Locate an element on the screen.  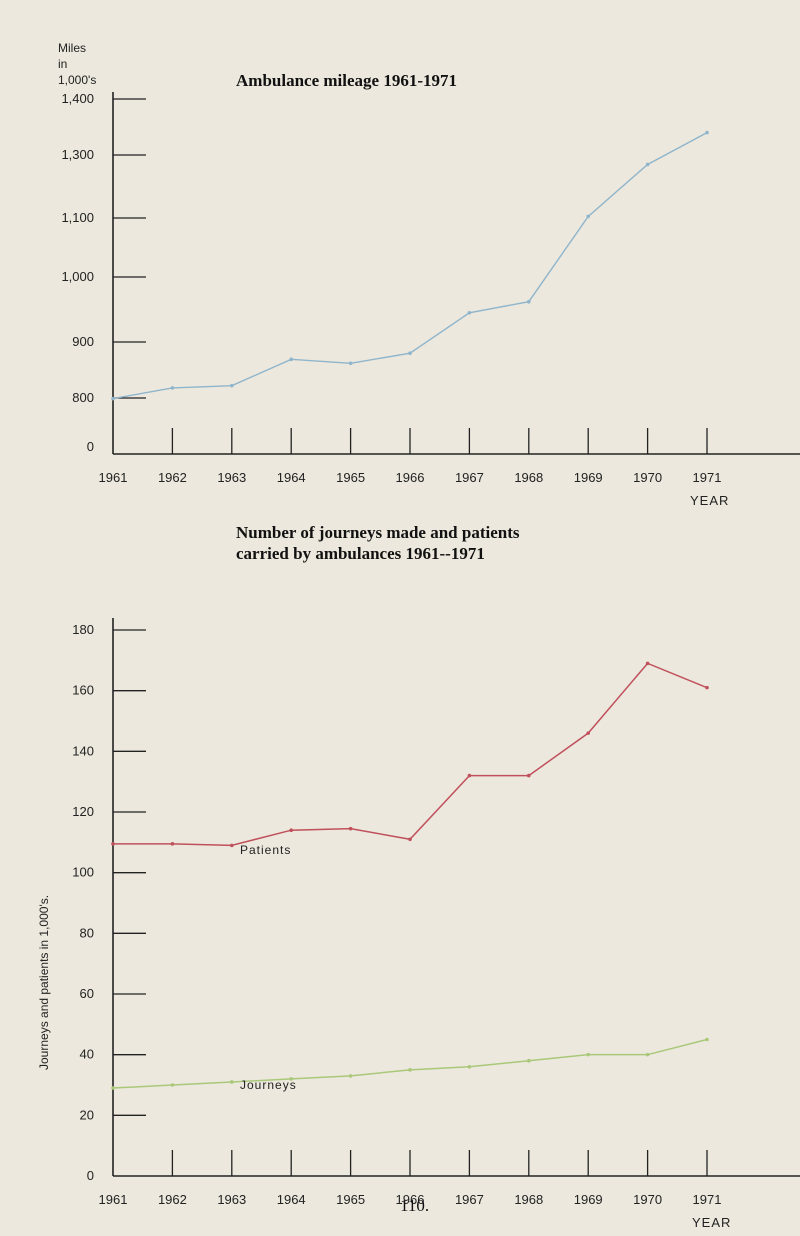
mileage-y-tick-label: 1,100 is located at coordinates (77, 217).